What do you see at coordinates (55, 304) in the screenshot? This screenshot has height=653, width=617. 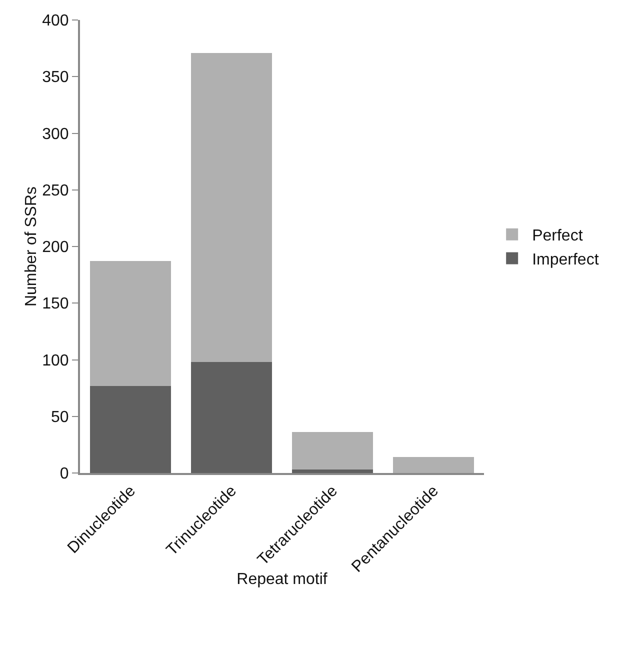 I see `y-tick-label: 150` at bounding box center [55, 304].